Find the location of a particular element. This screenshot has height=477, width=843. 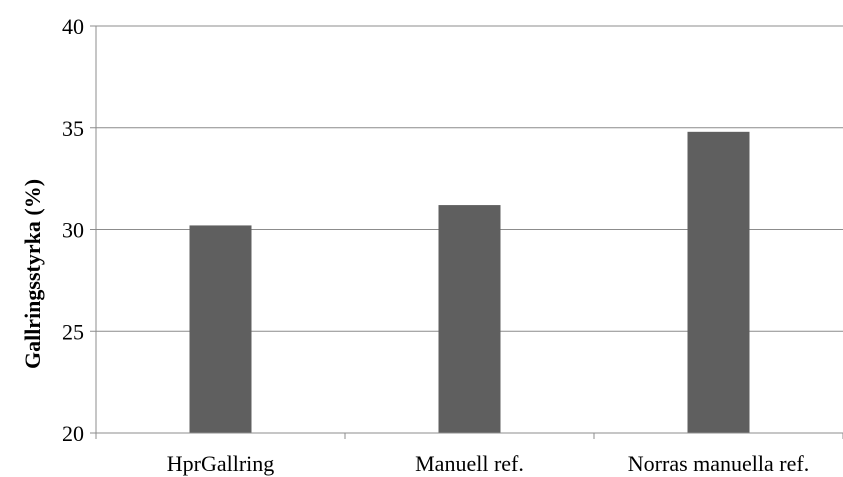

y-tick-label: 30 is located at coordinates (73, 230).